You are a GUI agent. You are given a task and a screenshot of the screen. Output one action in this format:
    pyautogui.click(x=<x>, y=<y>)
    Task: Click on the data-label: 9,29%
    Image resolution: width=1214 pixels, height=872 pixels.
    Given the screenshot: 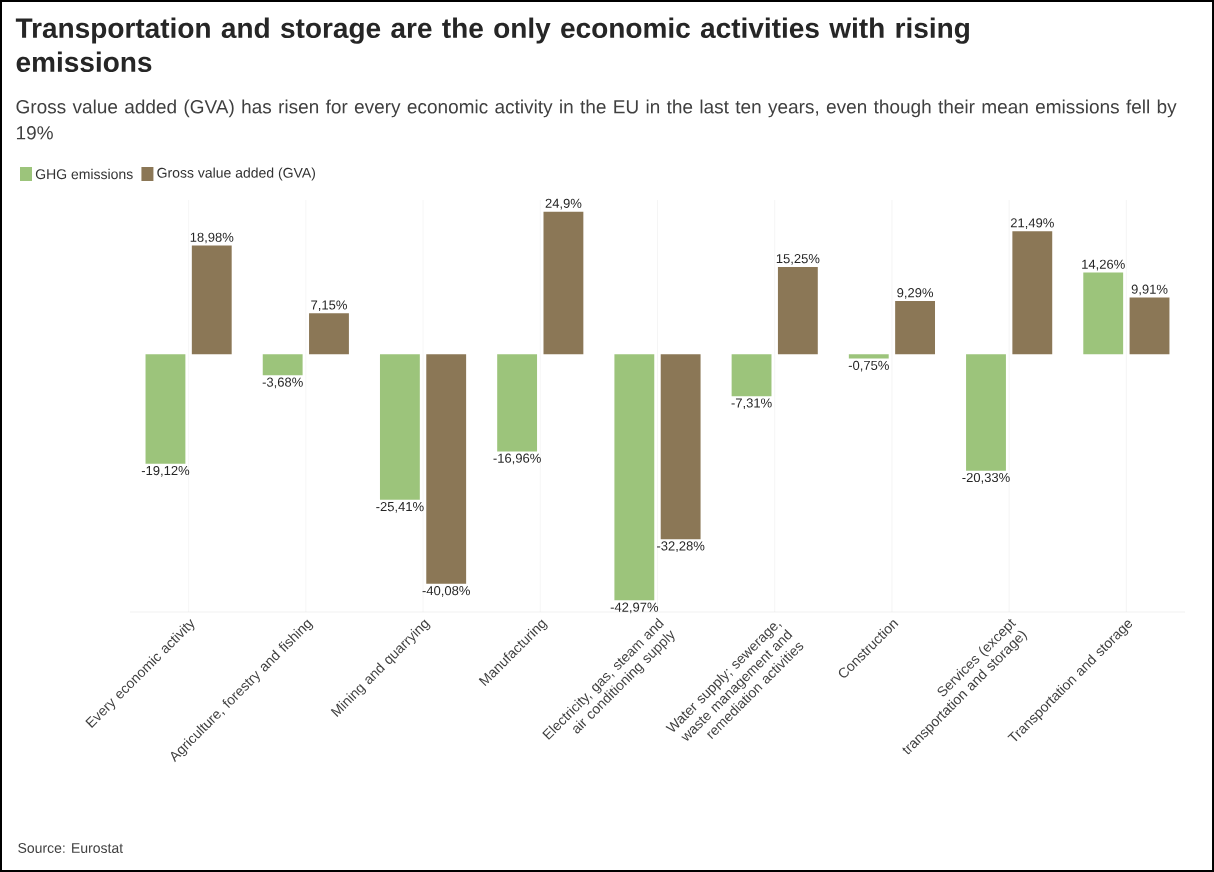 What is the action you would take?
    pyautogui.click(x=915, y=293)
    